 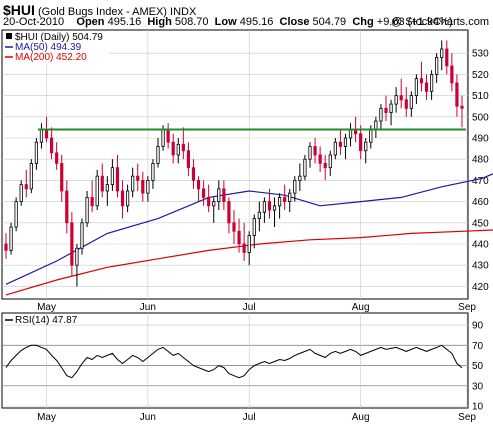 I want to click on low-label: Low, so click(x=225, y=22).